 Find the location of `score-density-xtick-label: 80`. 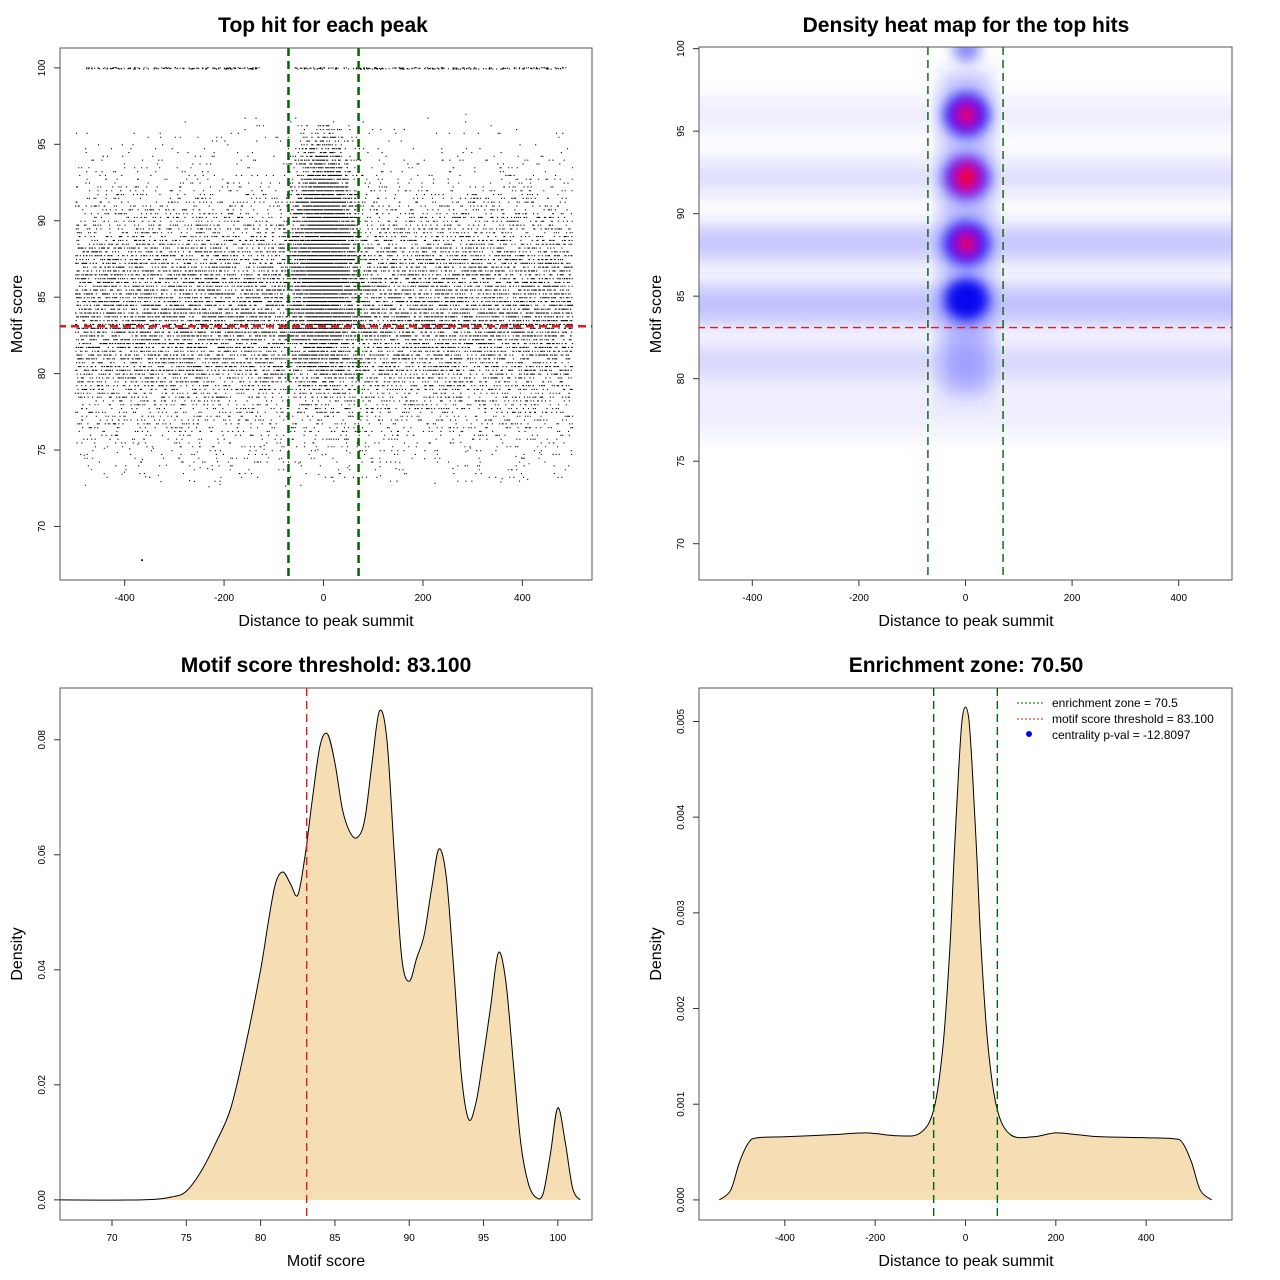

score-density-xtick-label: 80 is located at coordinates (261, 1238).